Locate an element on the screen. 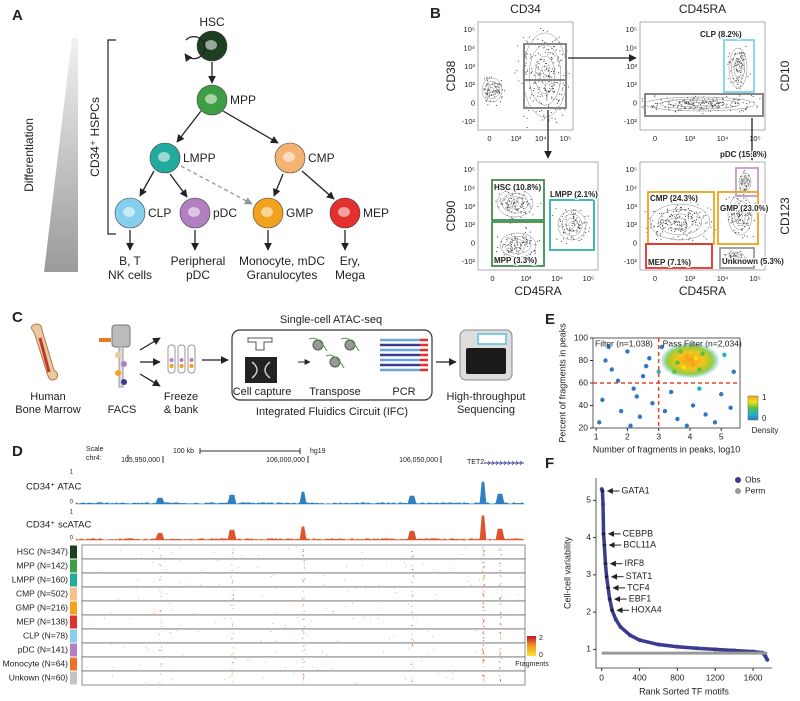 The image size is (800, 701). flow-contour is located at coordinates (518, 245).